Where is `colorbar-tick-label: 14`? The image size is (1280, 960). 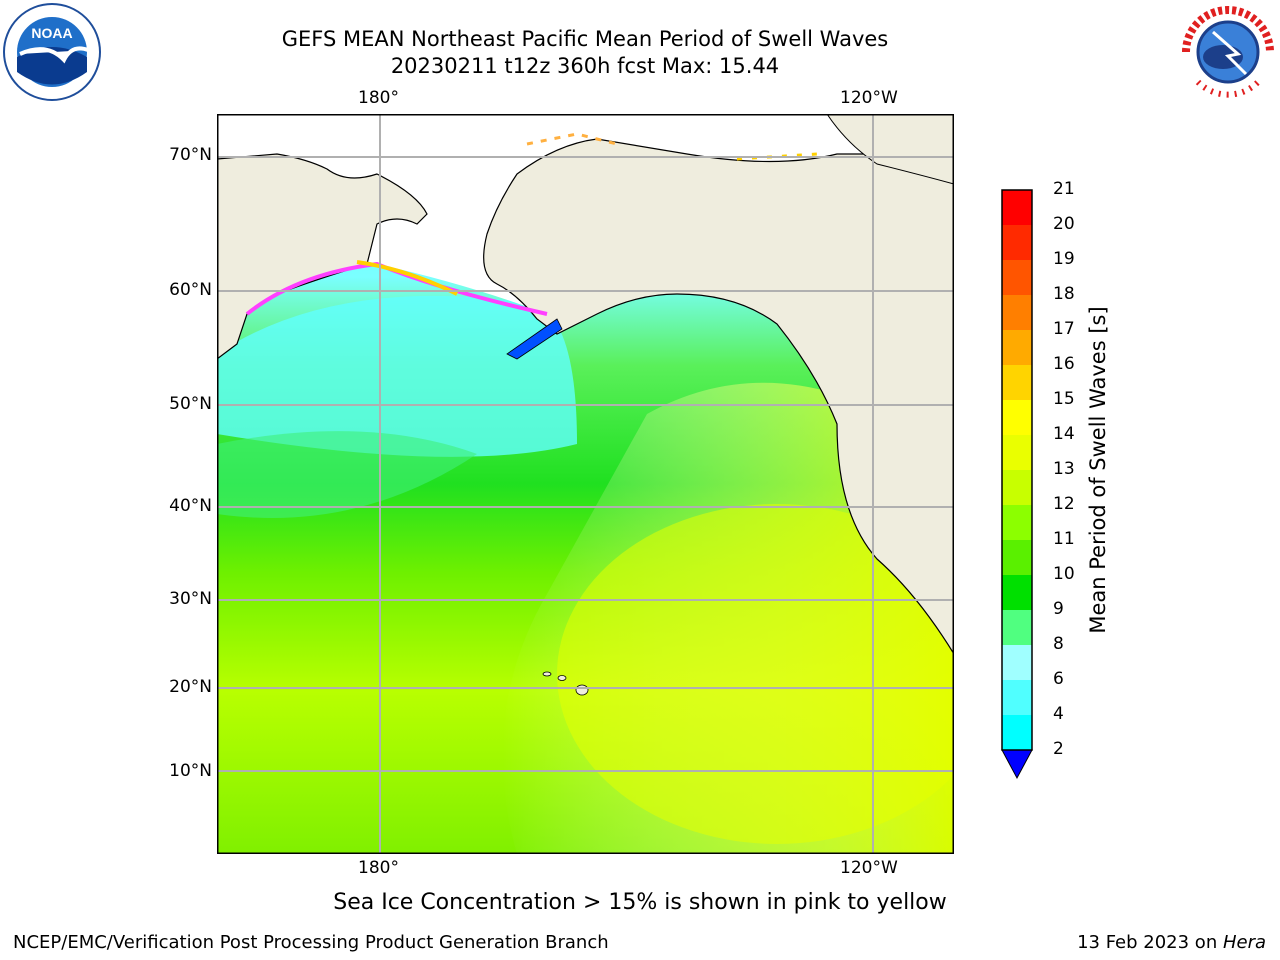
colorbar-tick-label: 14 is located at coordinates (1064, 434).